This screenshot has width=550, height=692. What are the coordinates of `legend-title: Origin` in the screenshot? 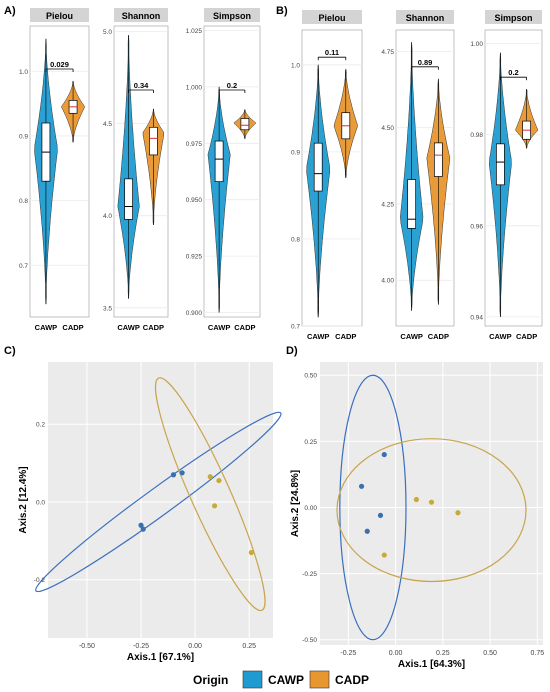 It's located at (210, 680).